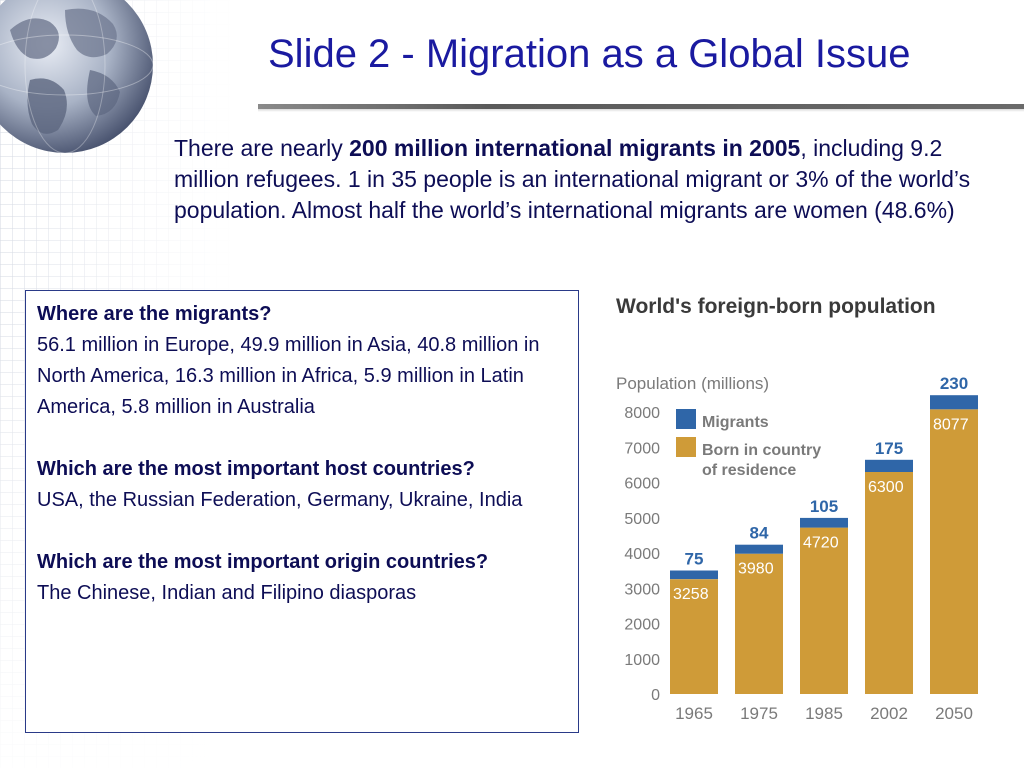 Image resolution: width=1024 pixels, height=768 pixels. What do you see at coordinates (77, 77) in the screenshot?
I see `globe-icon` at bounding box center [77, 77].